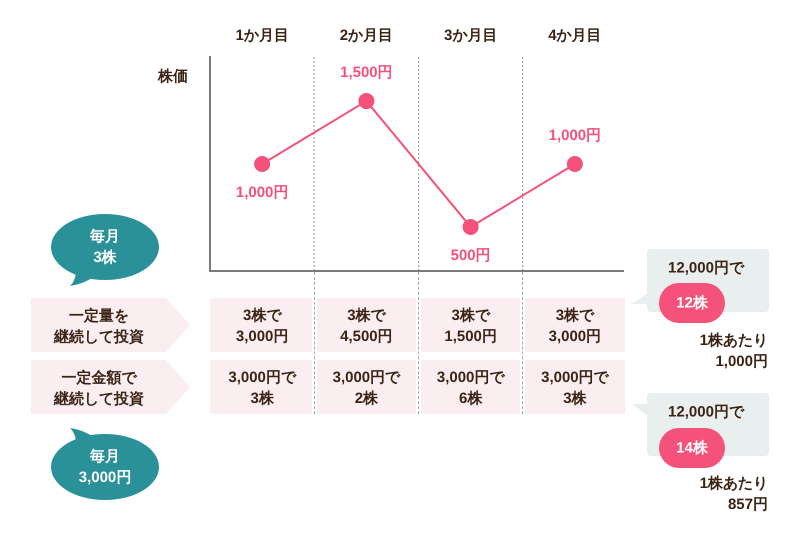 This screenshot has height=540, width=800. What do you see at coordinates (99, 378) in the screenshot?
I see `text: 一定金額で` at bounding box center [99, 378].